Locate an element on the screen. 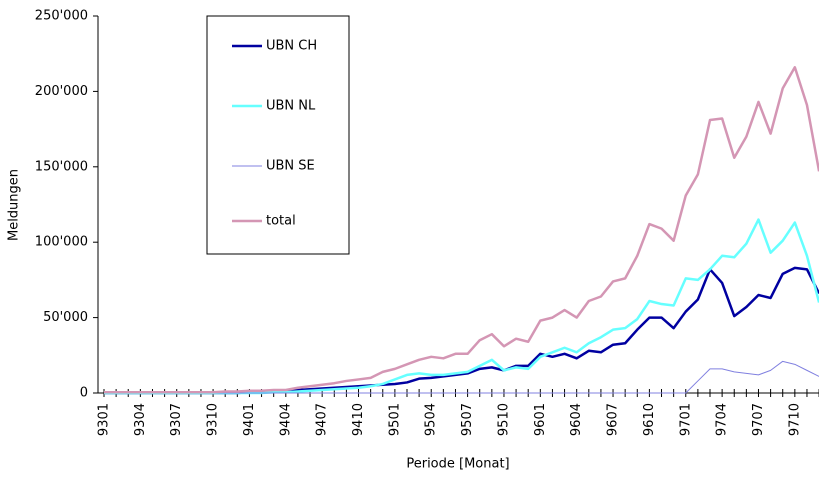 The height and width of the screenshot is (478, 819). legend-box is located at coordinates (278, 135).